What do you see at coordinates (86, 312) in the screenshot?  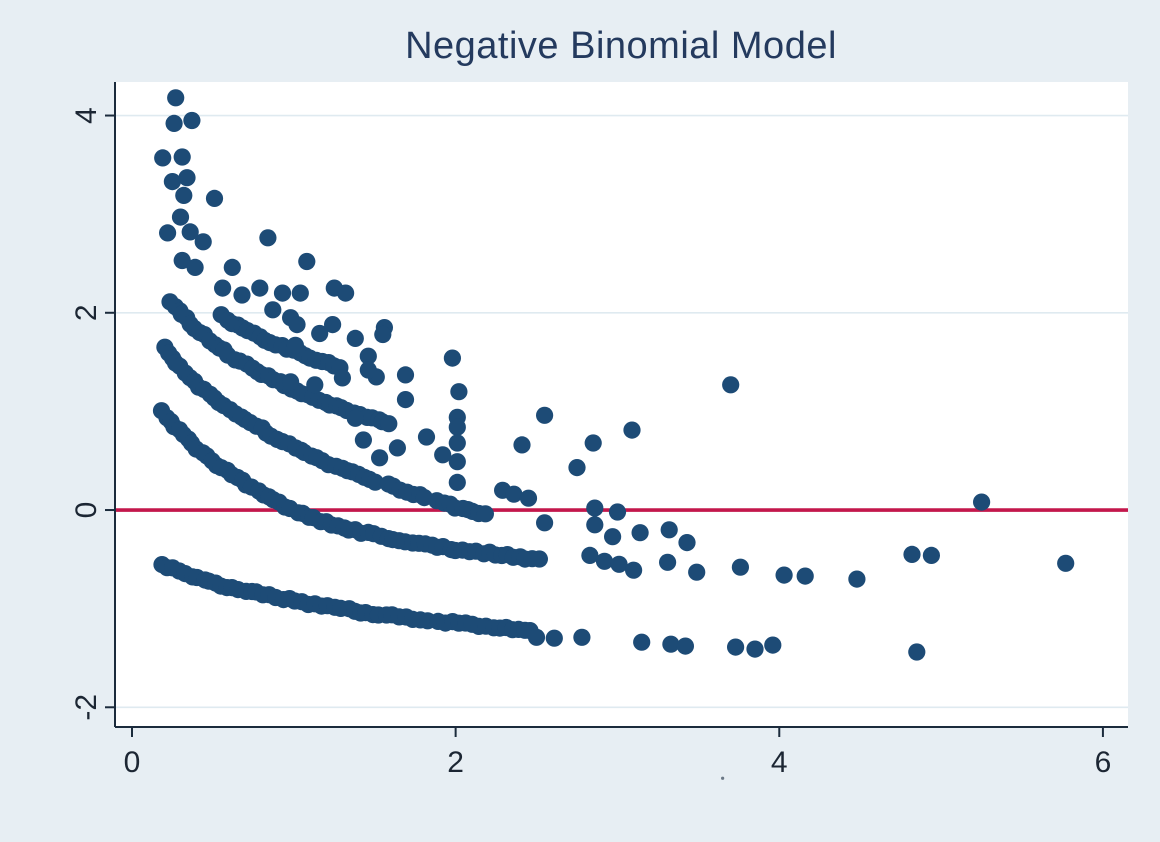 I see `y-tick-label: 2` at bounding box center [86, 312].